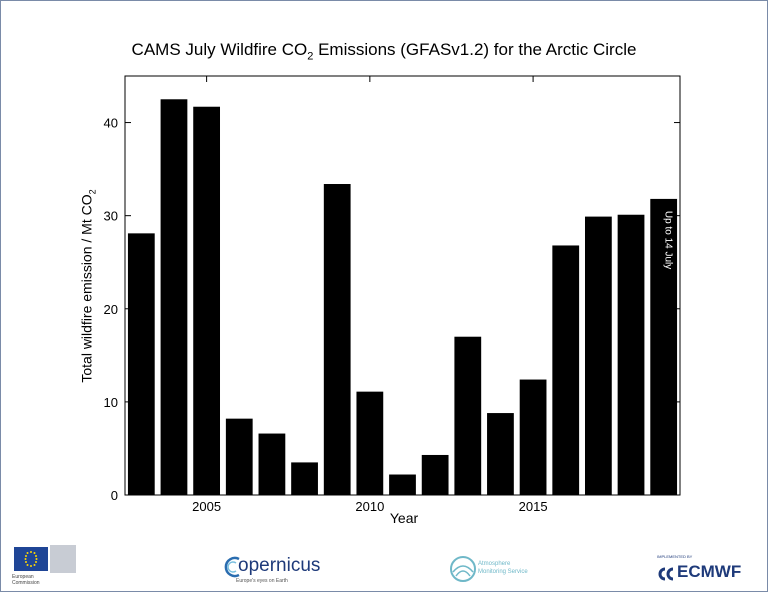 The width and height of the screenshot is (768, 592). Describe the element at coordinates (666, 574) in the screenshot. I see `ecmwf-swirl-icon` at that location.